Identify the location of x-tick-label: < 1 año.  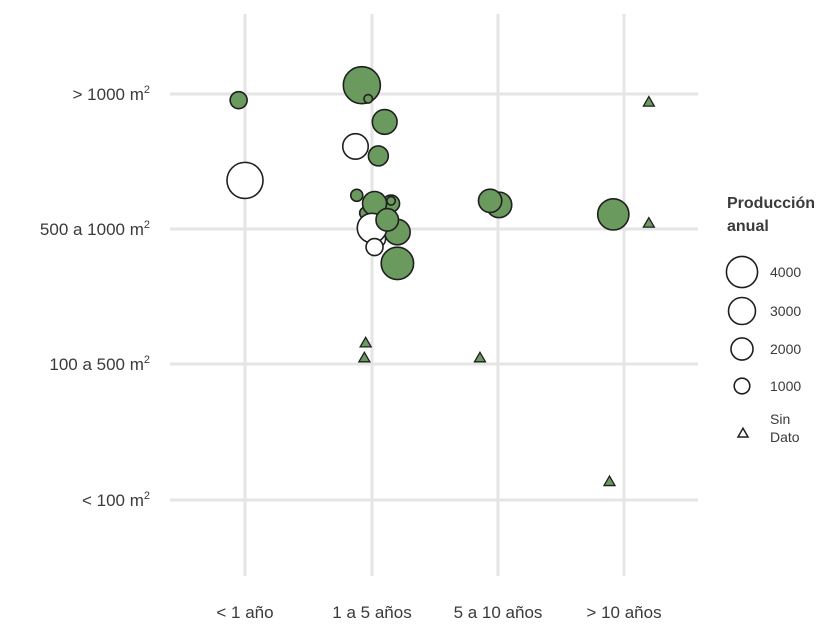
(244, 612).